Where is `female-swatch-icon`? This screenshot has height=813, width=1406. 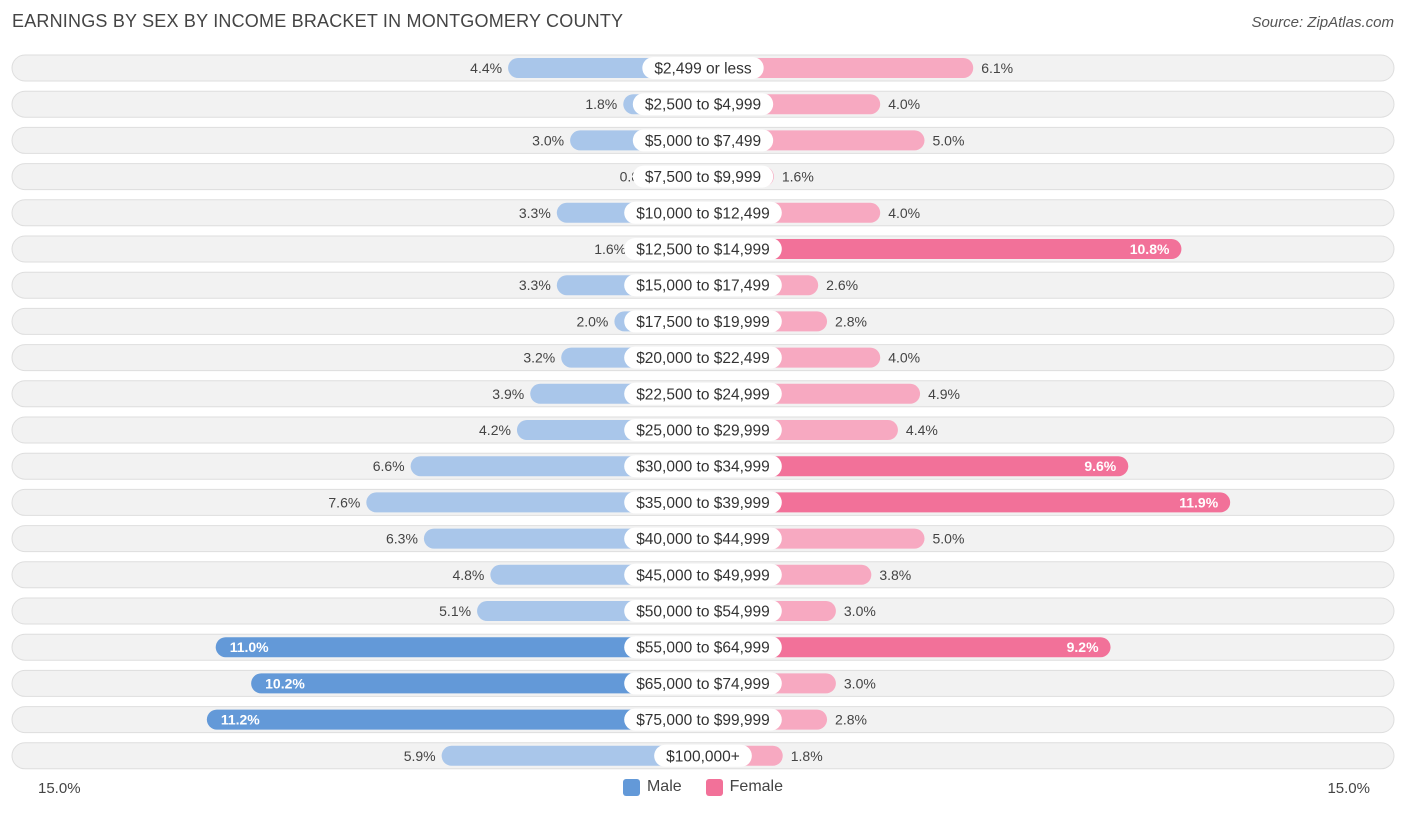 female-swatch-icon is located at coordinates (714, 787).